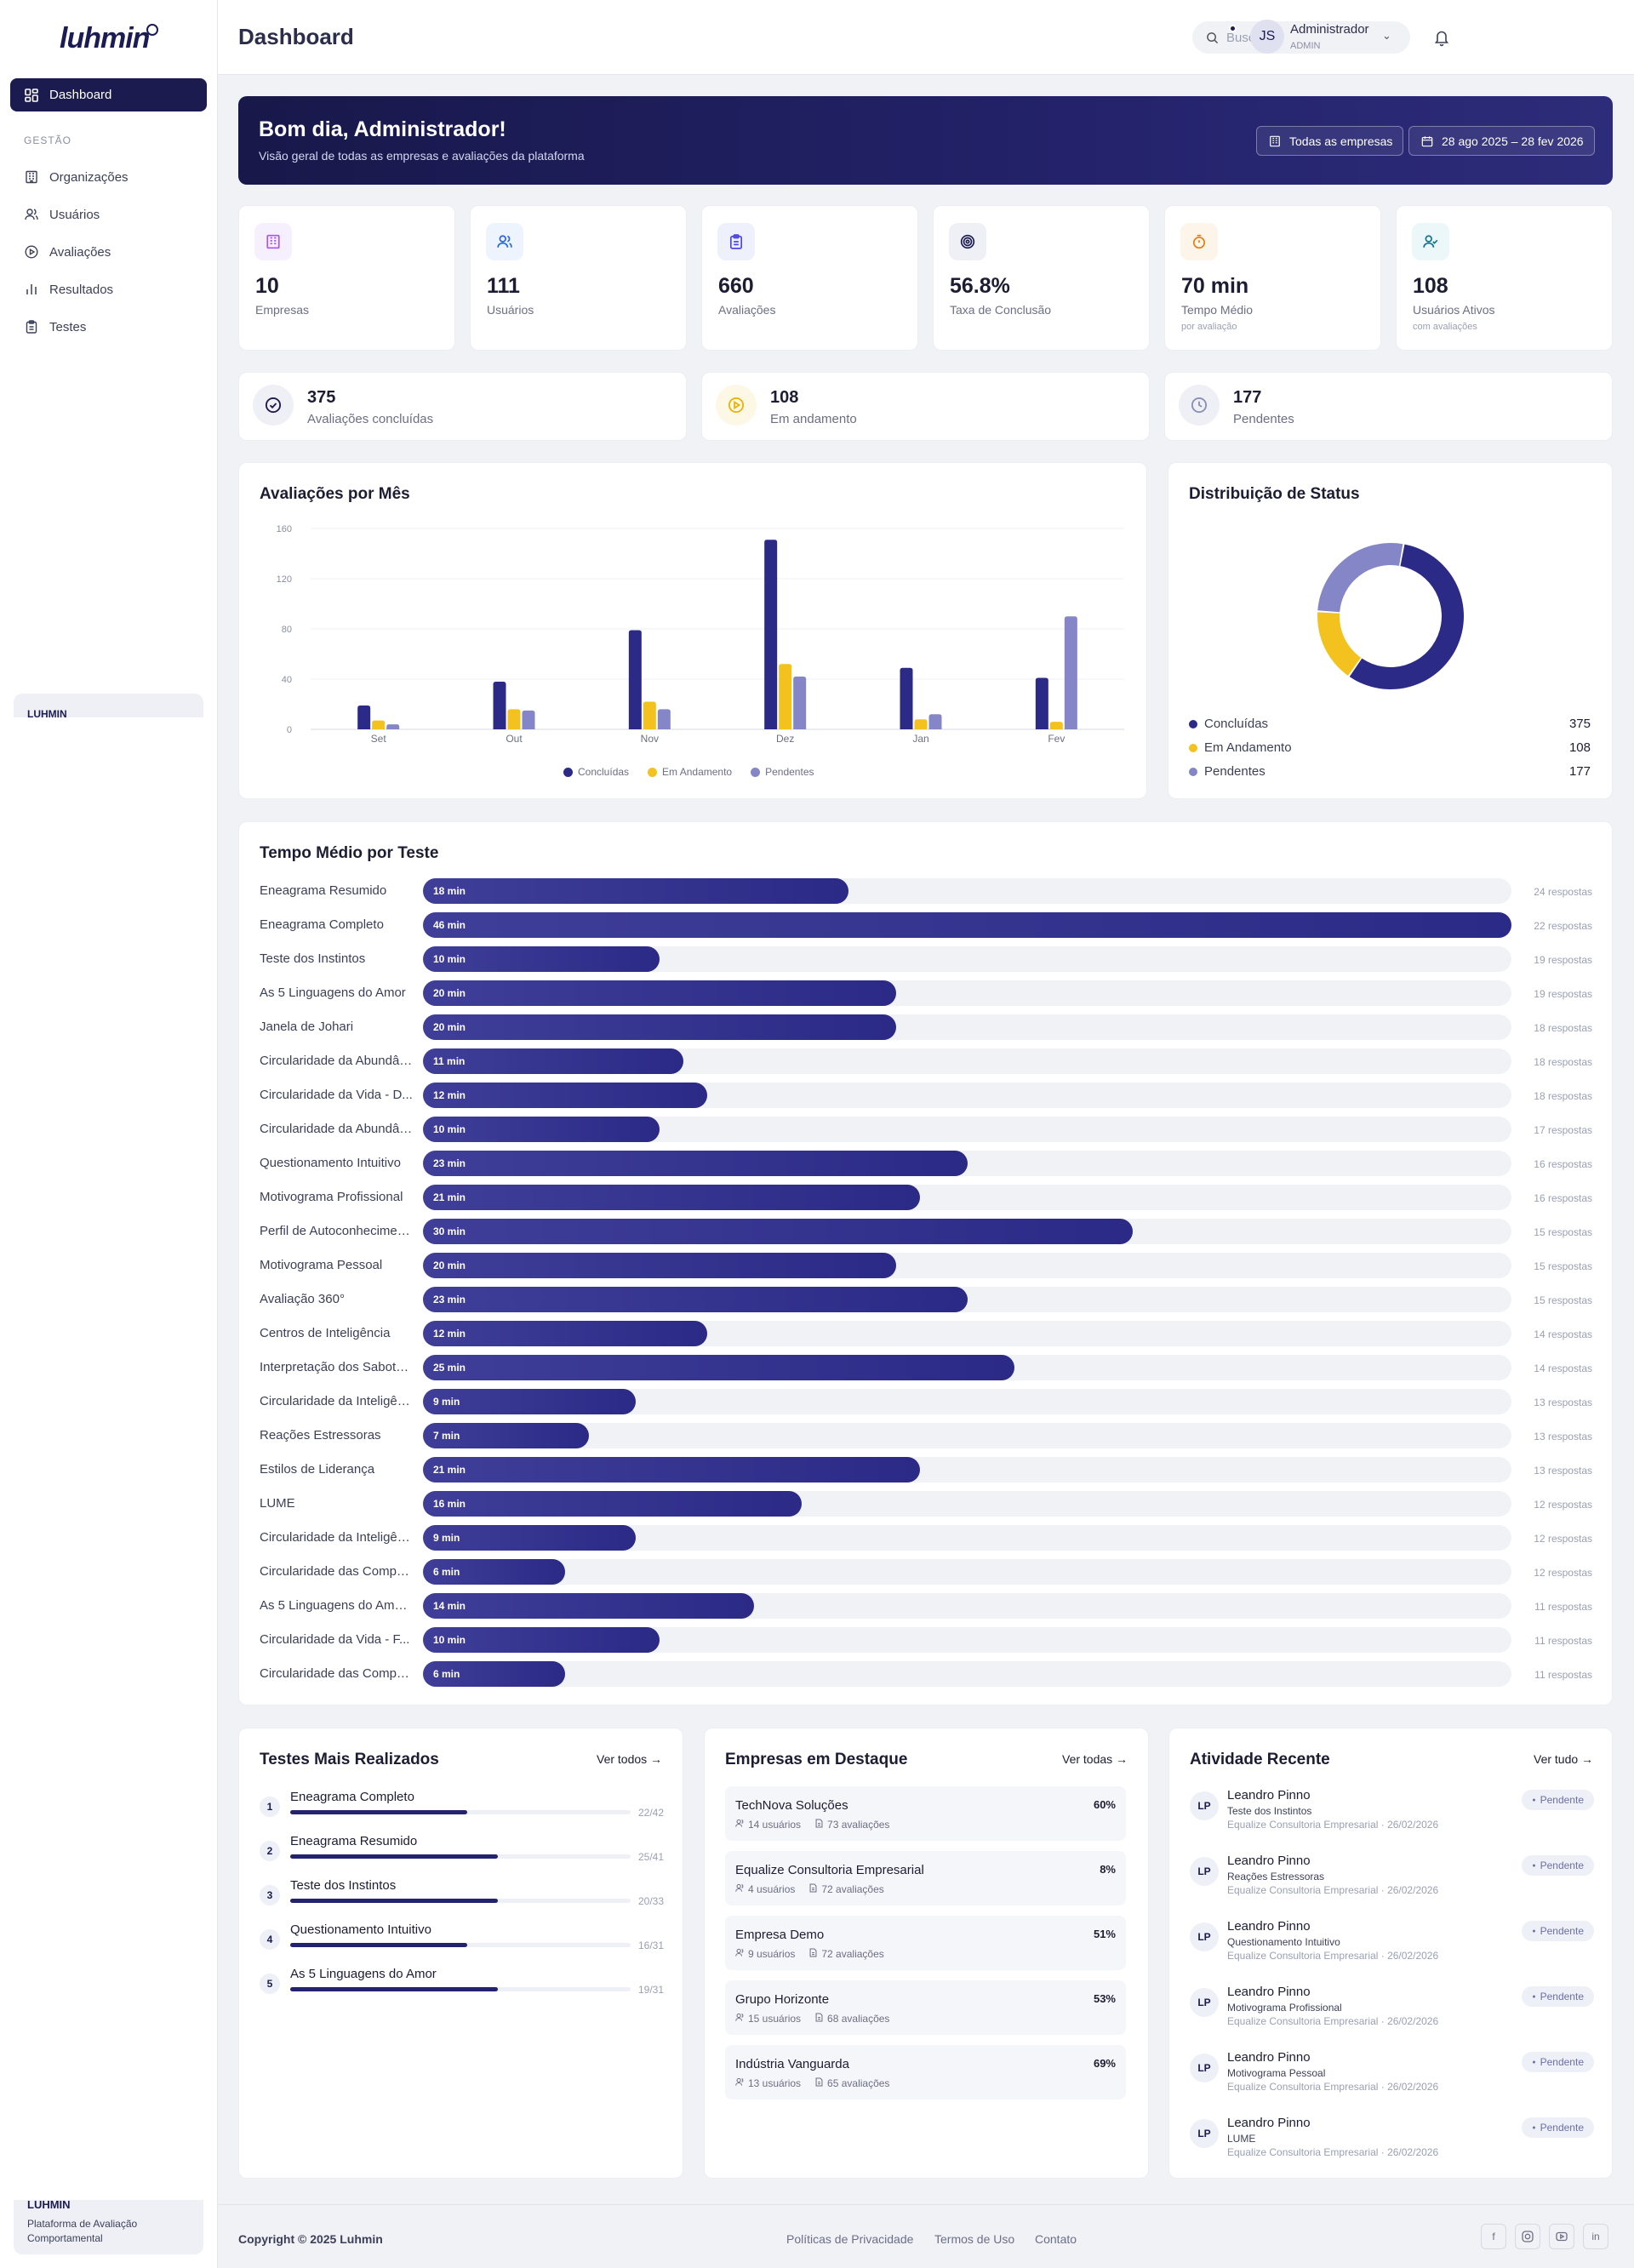 The height and width of the screenshot is (2268, 1634). What do you see at coordinates (462, 1897) in the screenshot?
I see `top-test-row: 3 Teste dos Instintos 20/33` at bounding box center [462, 1897].